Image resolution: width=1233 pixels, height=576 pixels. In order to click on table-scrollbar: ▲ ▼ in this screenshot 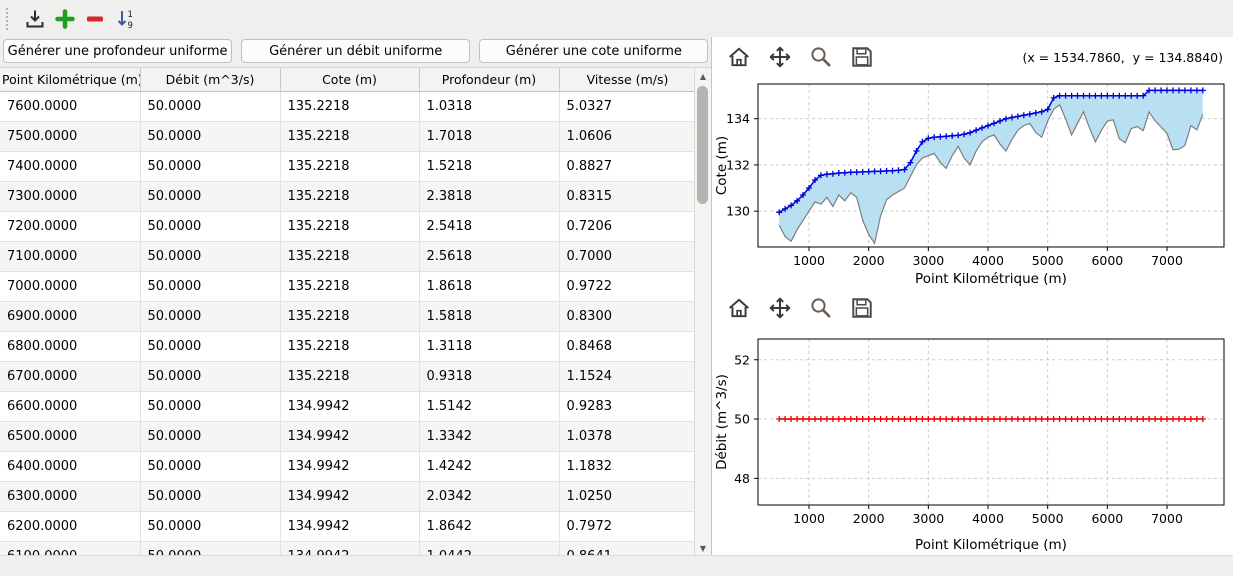, I will do `click(703, 312)`.